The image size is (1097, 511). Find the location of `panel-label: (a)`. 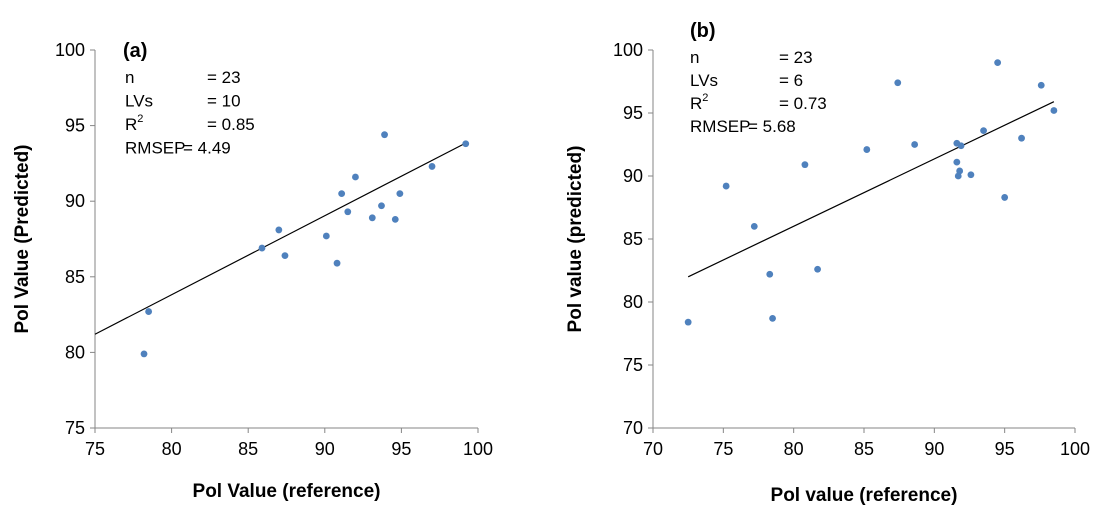

panel-label: (a) is located at coordinates (135, 51).